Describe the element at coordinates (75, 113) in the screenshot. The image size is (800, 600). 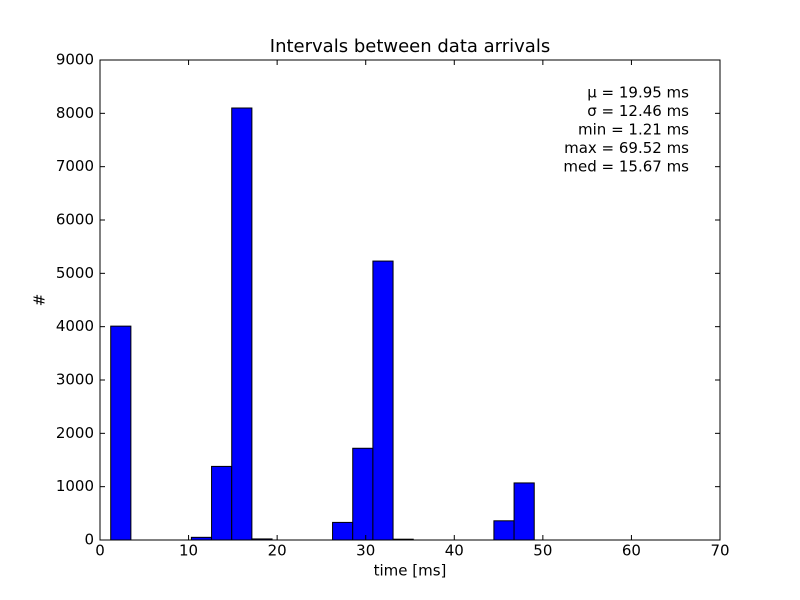
I see `y-tick-label: 8000` at that location.